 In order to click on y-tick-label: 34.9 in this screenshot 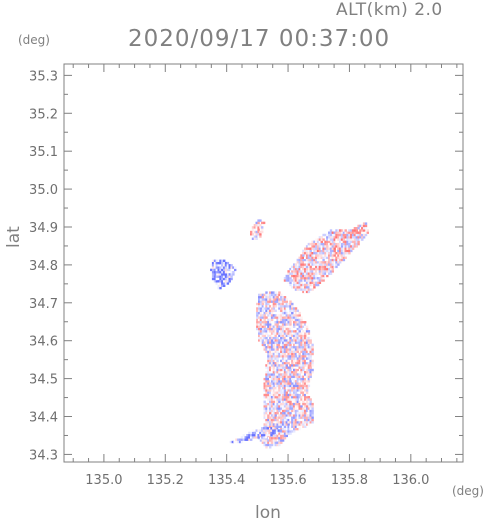, I will do `click(43, 228)`.